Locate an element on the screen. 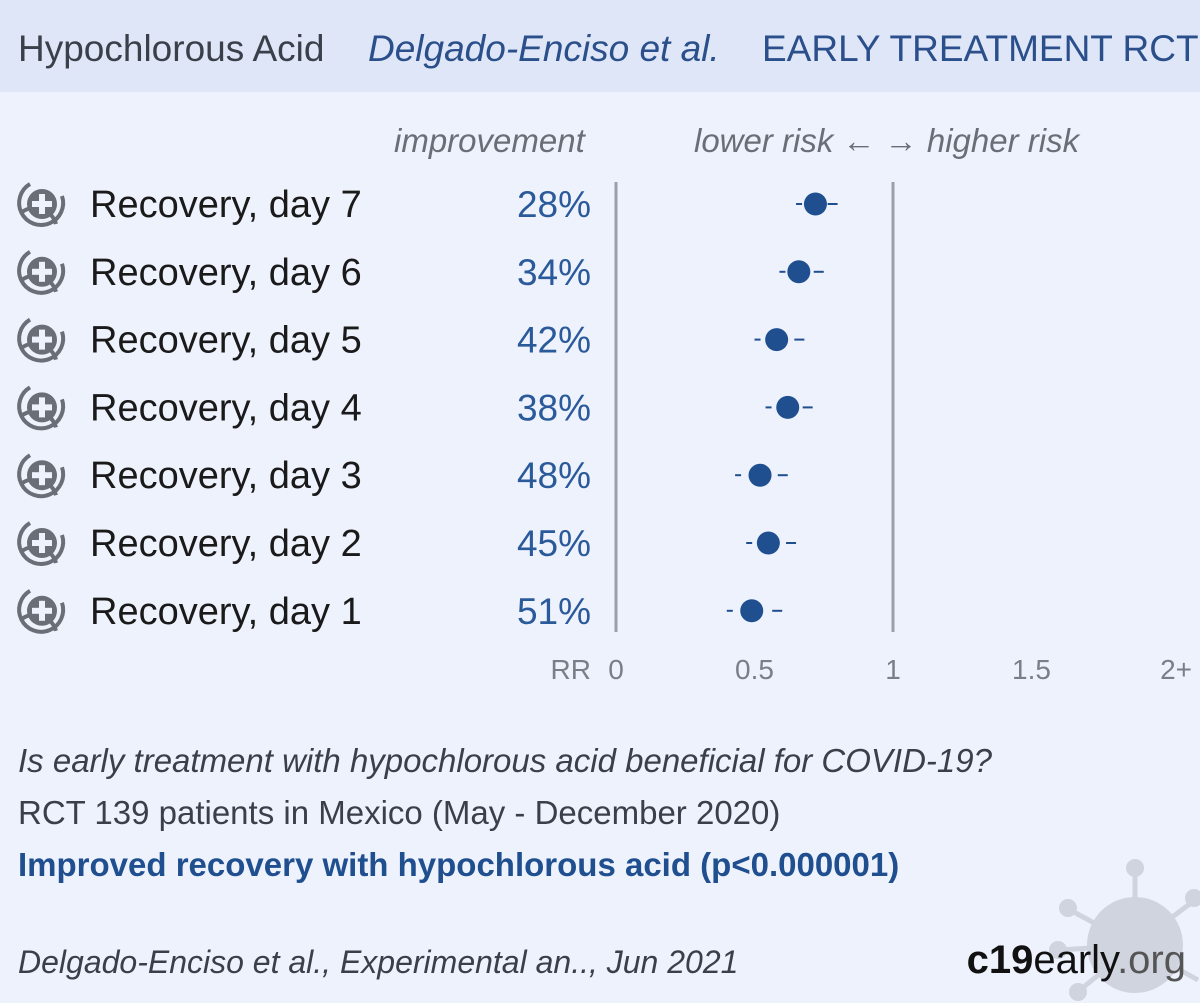  x-tick-label: 0.5 is located at coordinates (754, 669).